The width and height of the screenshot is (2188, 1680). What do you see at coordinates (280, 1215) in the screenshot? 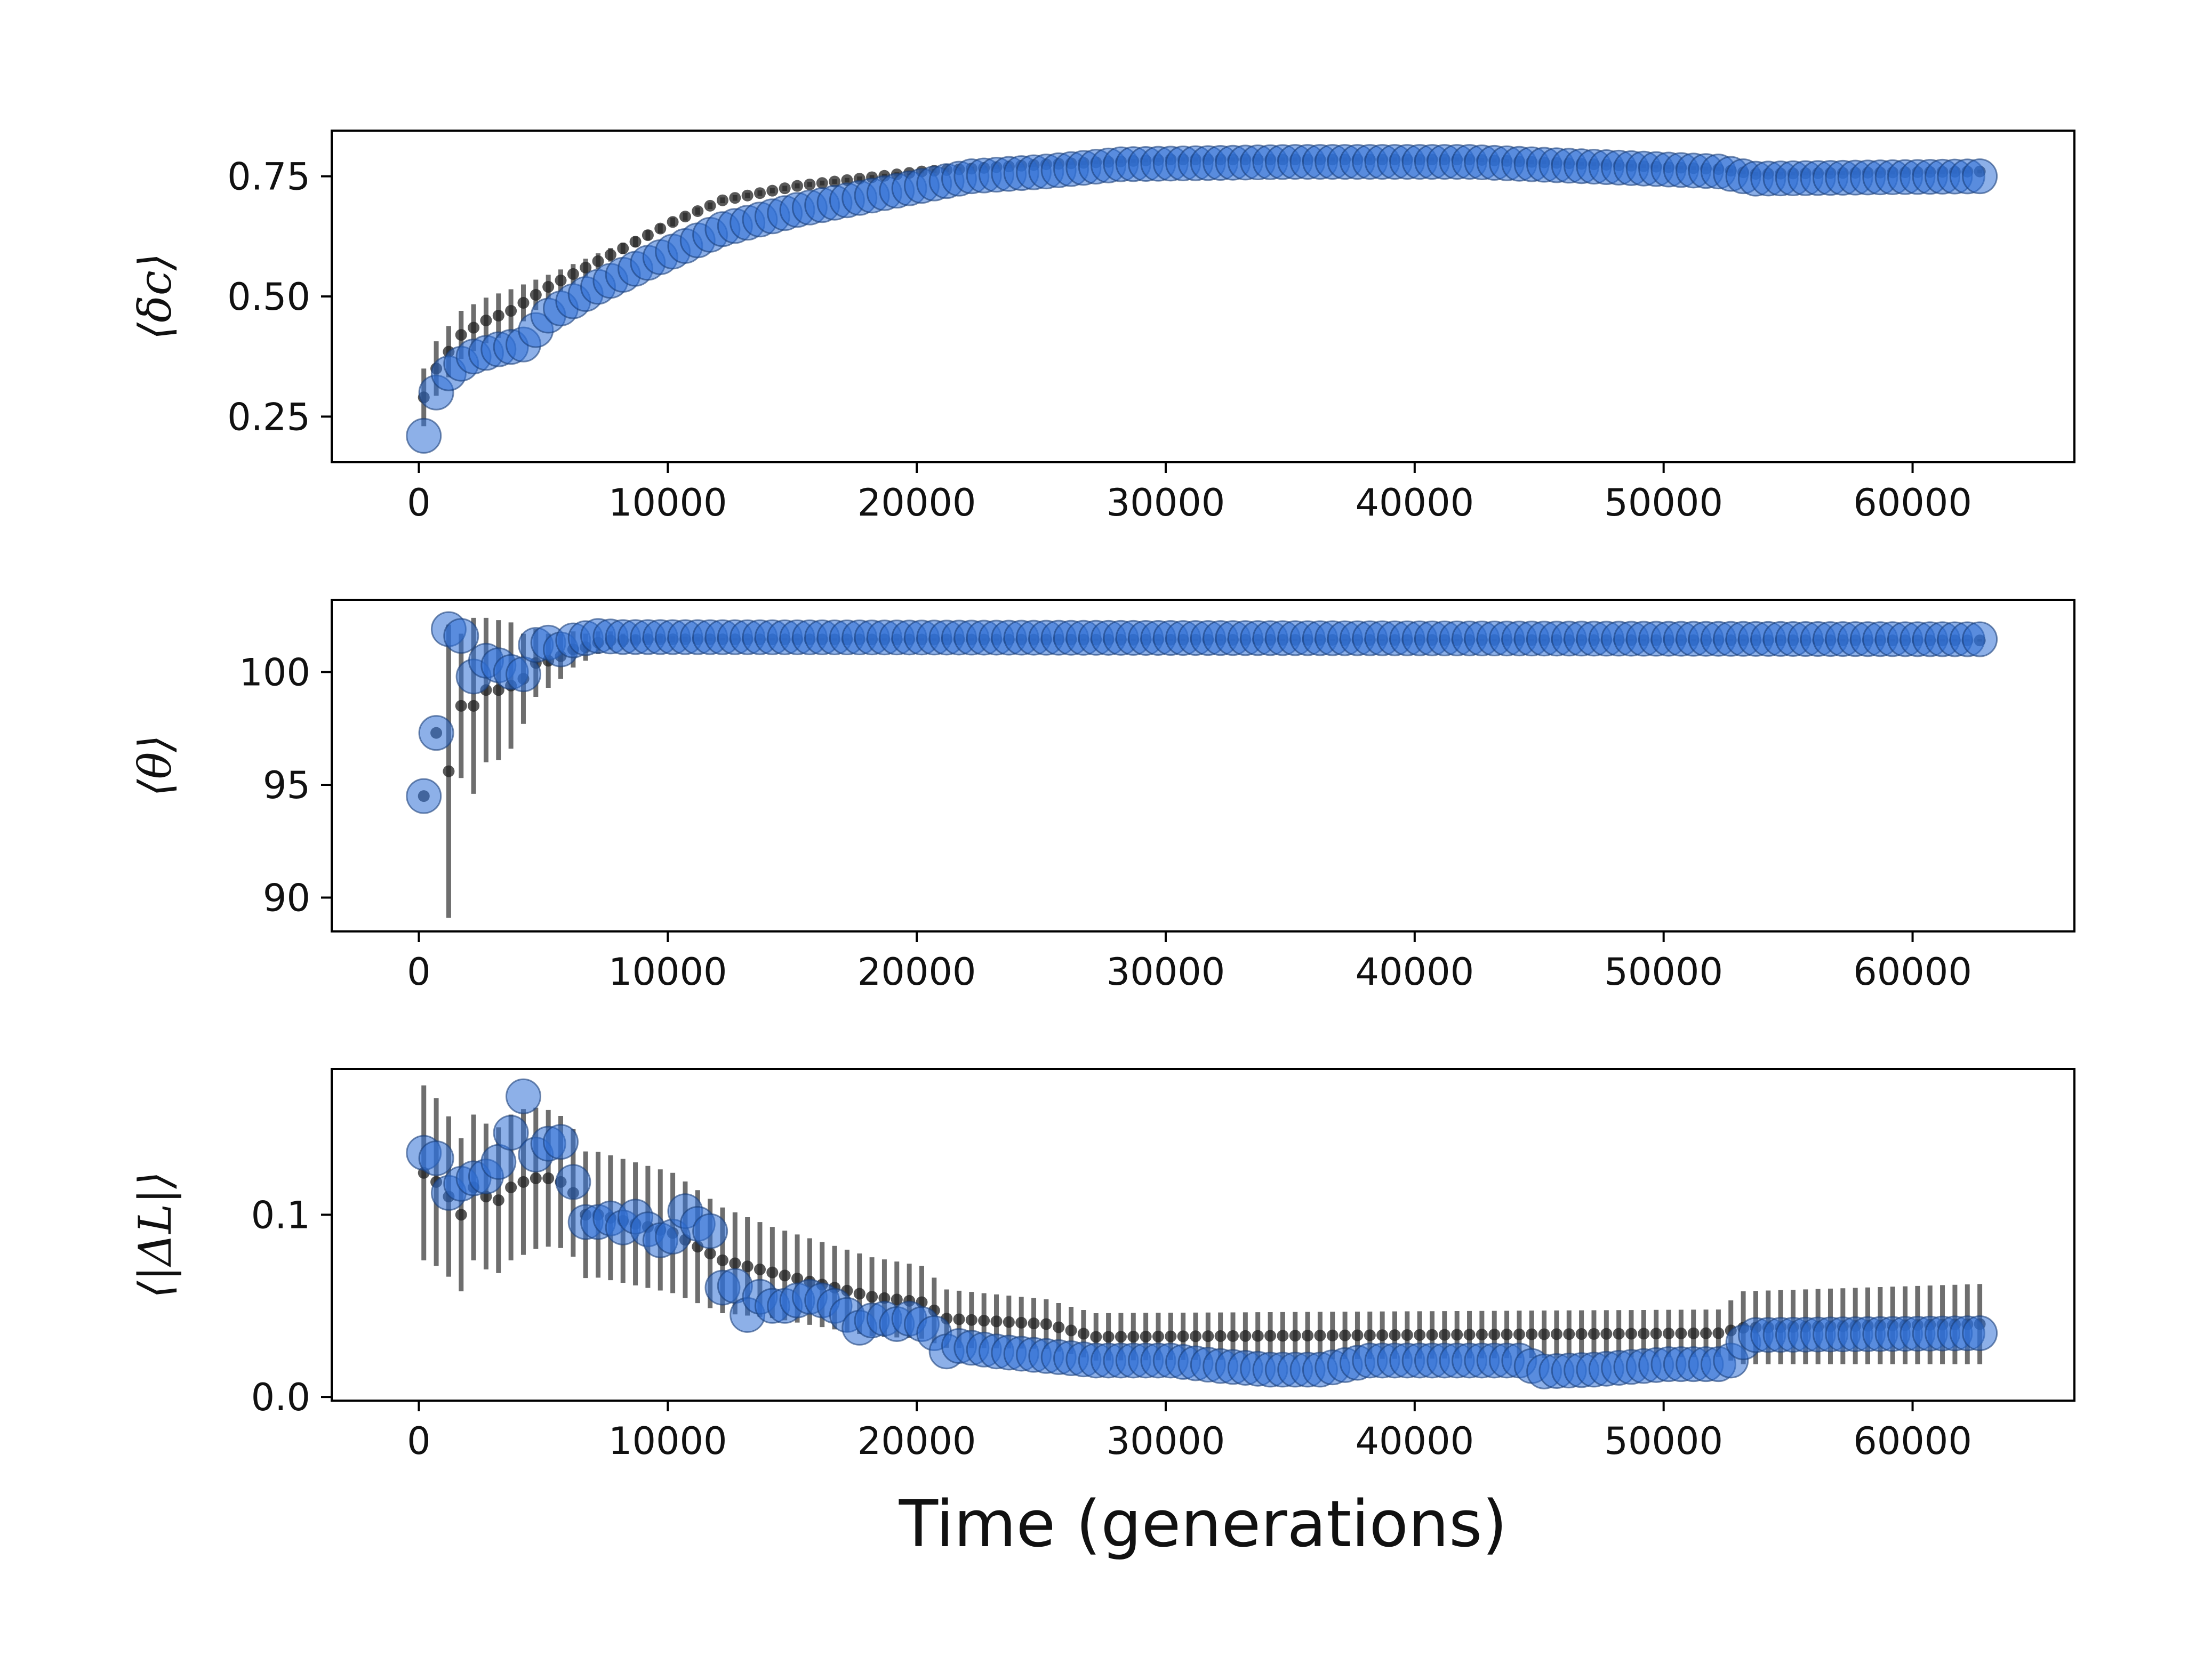
I see `y-tick-label: 0.1` at bounding box center [280, 1215].